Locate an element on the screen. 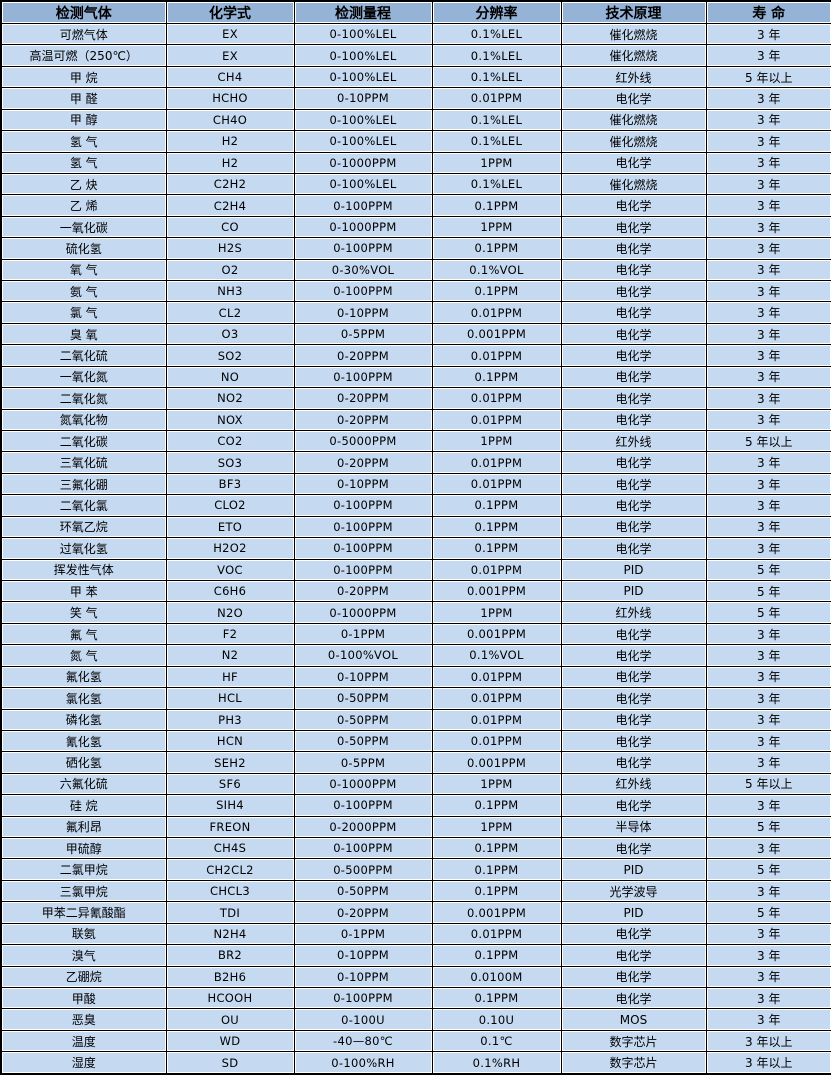  cell-principle: 数字芯片 is located at coordinates (633, 1041).